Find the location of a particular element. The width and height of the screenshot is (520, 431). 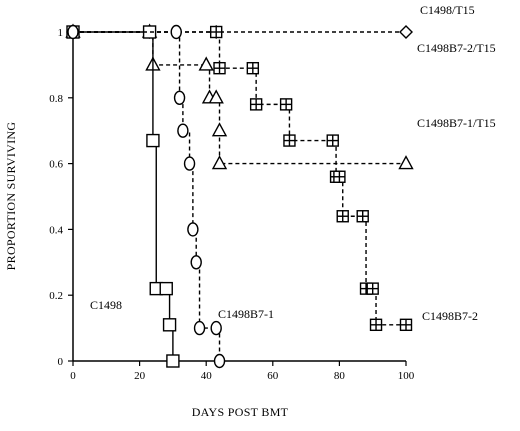

series-label-c1498b7-1-t15: C1498B7-1/T15 is located at coordinates (456, 123).